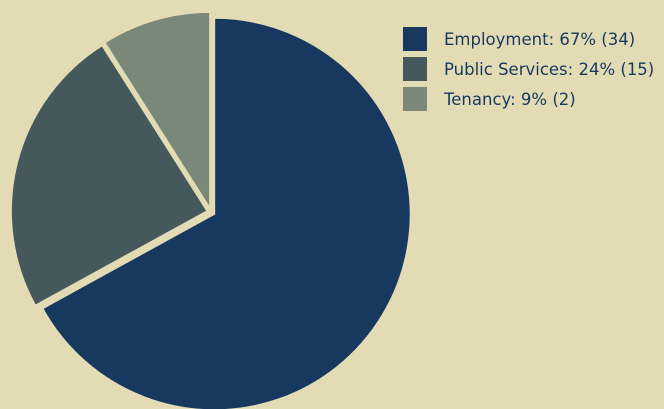  Describe the element at coordinates (415, 99) in the screenshot. I see `legend-swatch-tenancy` at that location.